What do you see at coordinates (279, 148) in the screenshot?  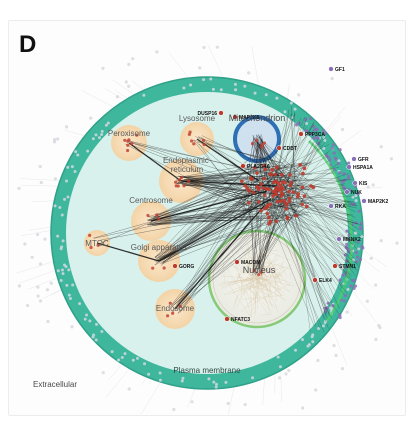 I see `gene-node-cdbt` at bounding box center [279, 148].